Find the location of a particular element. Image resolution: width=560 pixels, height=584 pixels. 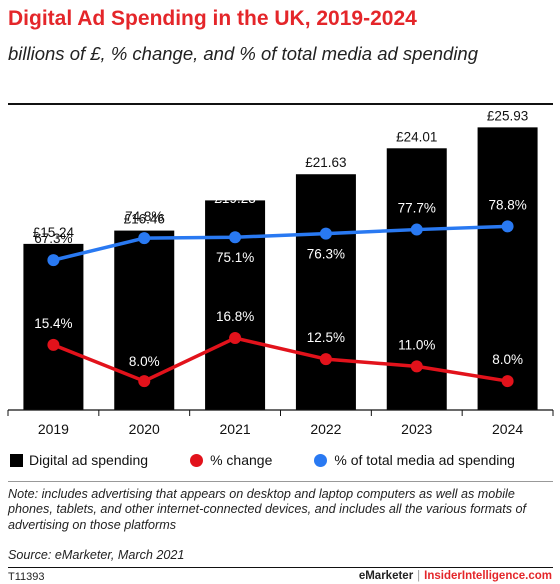

legend-item-digital-ad-spending: Digital ad spending is located at coordinates (79, 460).